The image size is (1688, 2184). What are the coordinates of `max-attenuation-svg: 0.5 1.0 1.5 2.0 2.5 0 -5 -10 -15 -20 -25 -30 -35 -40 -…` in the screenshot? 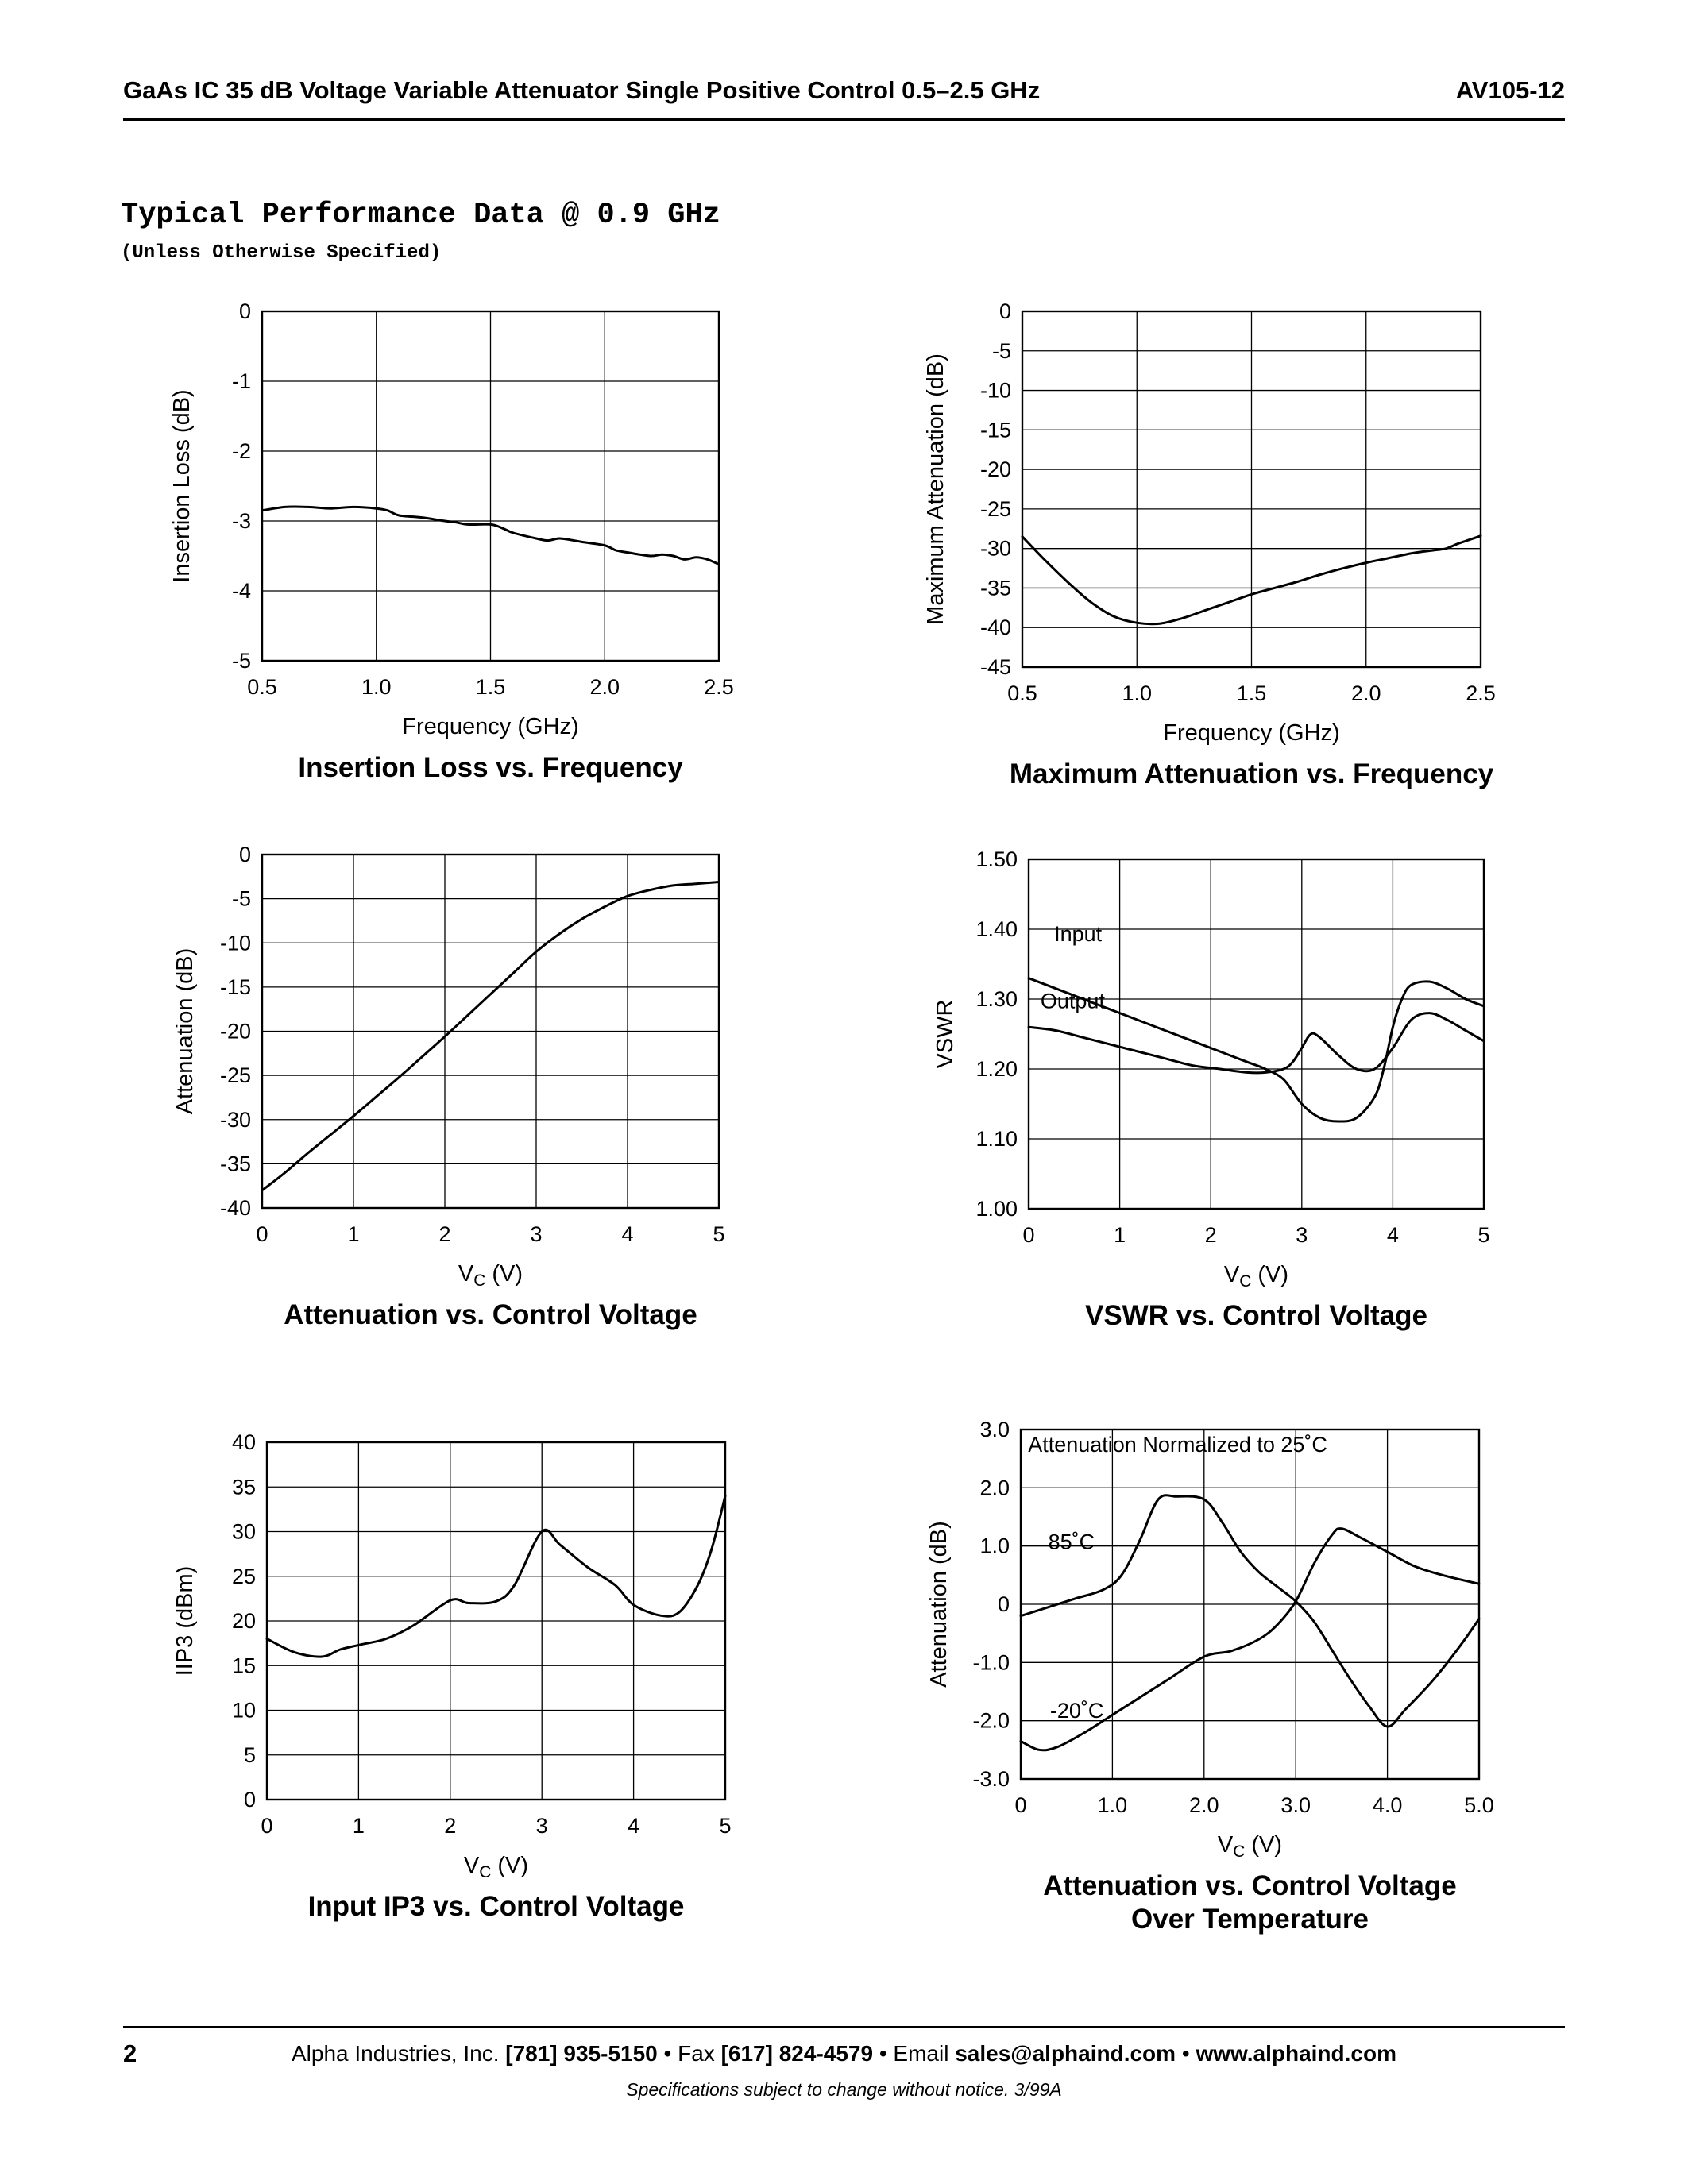 It's located at (1209, 544).